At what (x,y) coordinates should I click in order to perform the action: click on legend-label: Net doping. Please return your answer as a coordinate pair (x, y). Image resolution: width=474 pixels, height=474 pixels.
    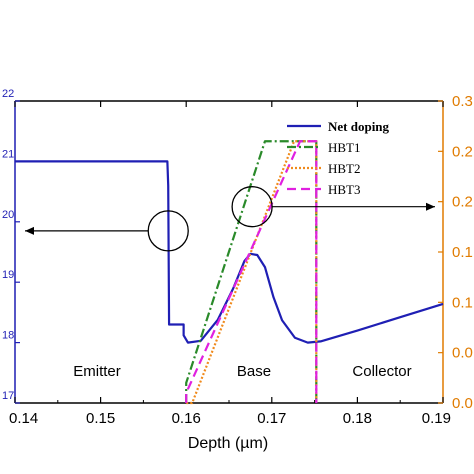
    Looking at the image, I should click on (359, 126).